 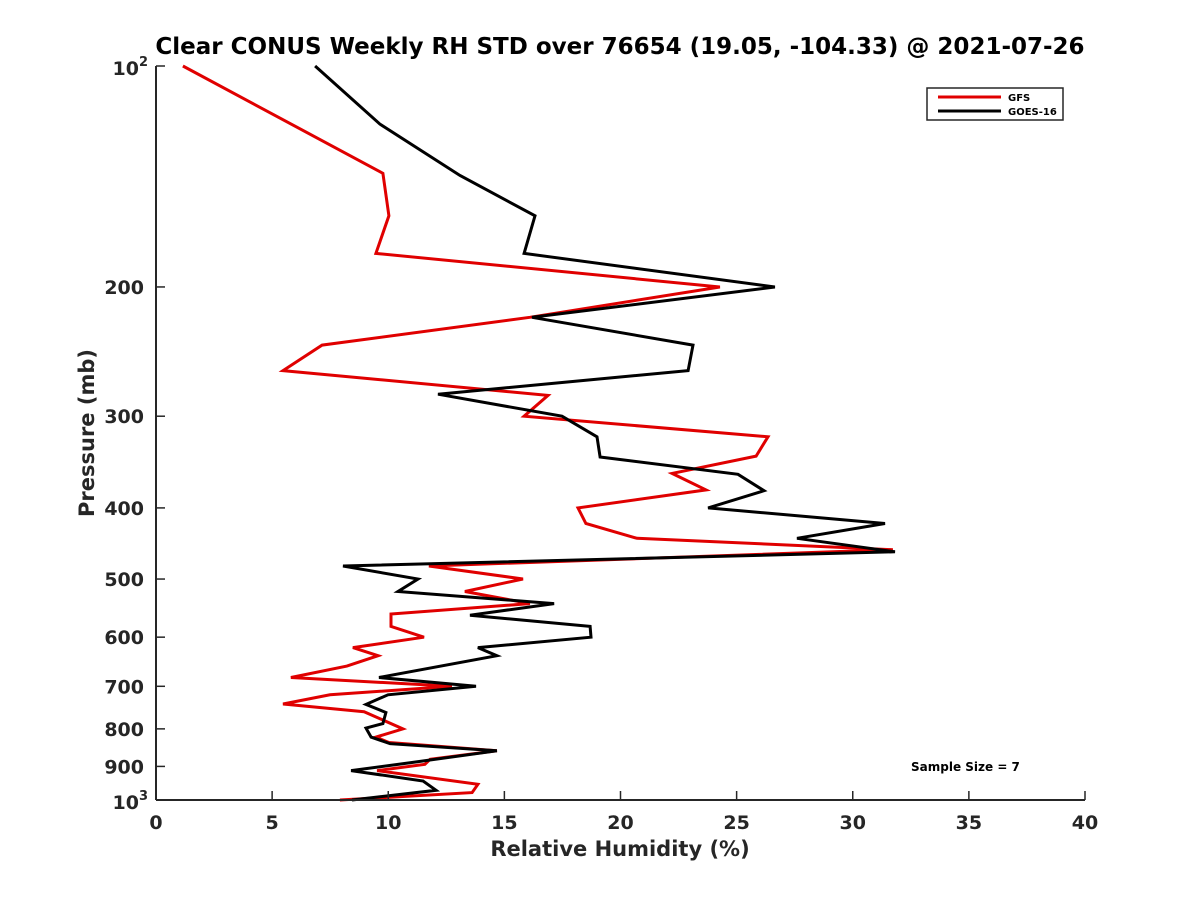 What do you see at coordinates (87, 433) in the screenshot?
I see `y-axis-label: Pressure (mb)` at bounding box center [87, 433].